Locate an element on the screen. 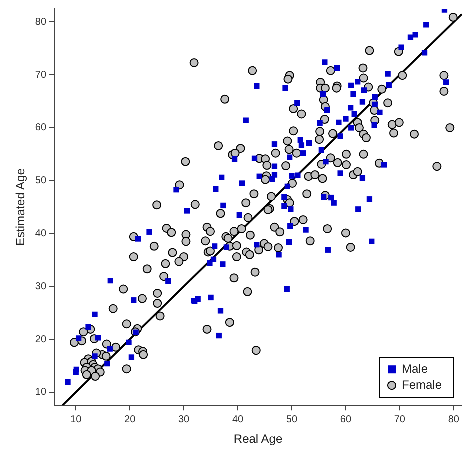 The image size is (474, 463). x-tick-label: 60 is located at coordinates (346, 420).